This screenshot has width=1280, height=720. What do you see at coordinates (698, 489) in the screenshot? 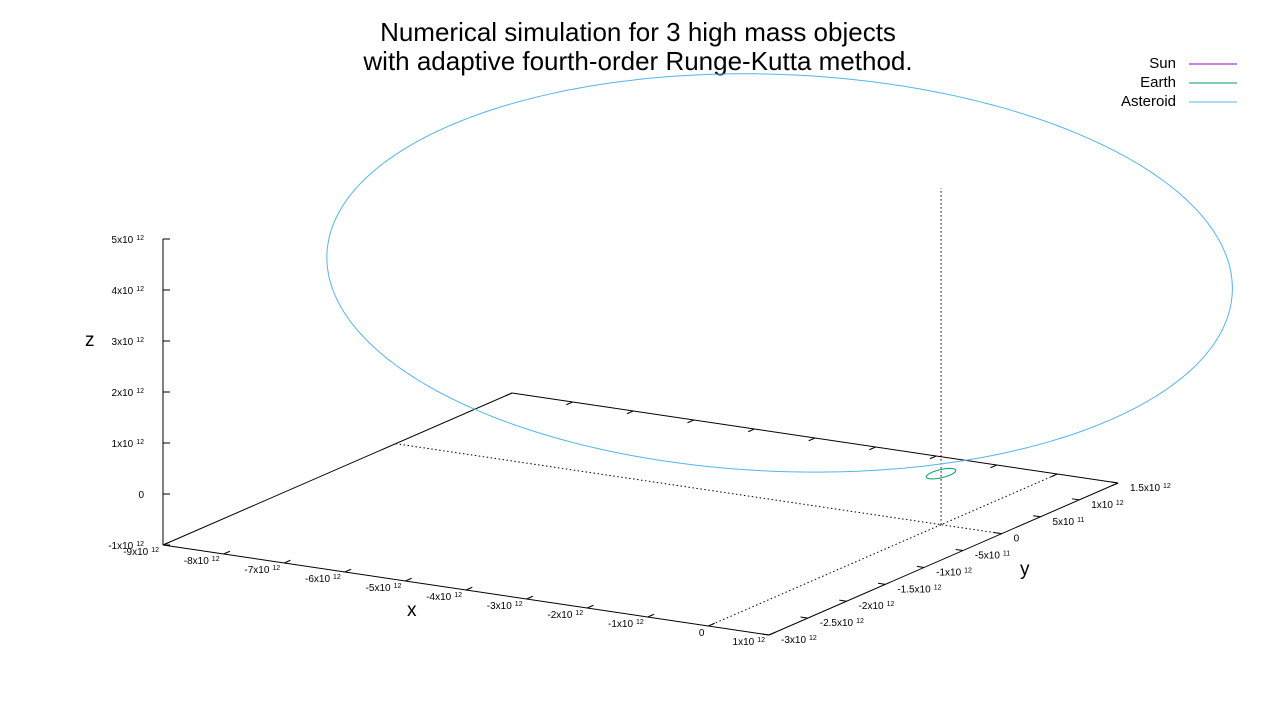
I see `guide-y-zero` at bounding box center [698, 489].